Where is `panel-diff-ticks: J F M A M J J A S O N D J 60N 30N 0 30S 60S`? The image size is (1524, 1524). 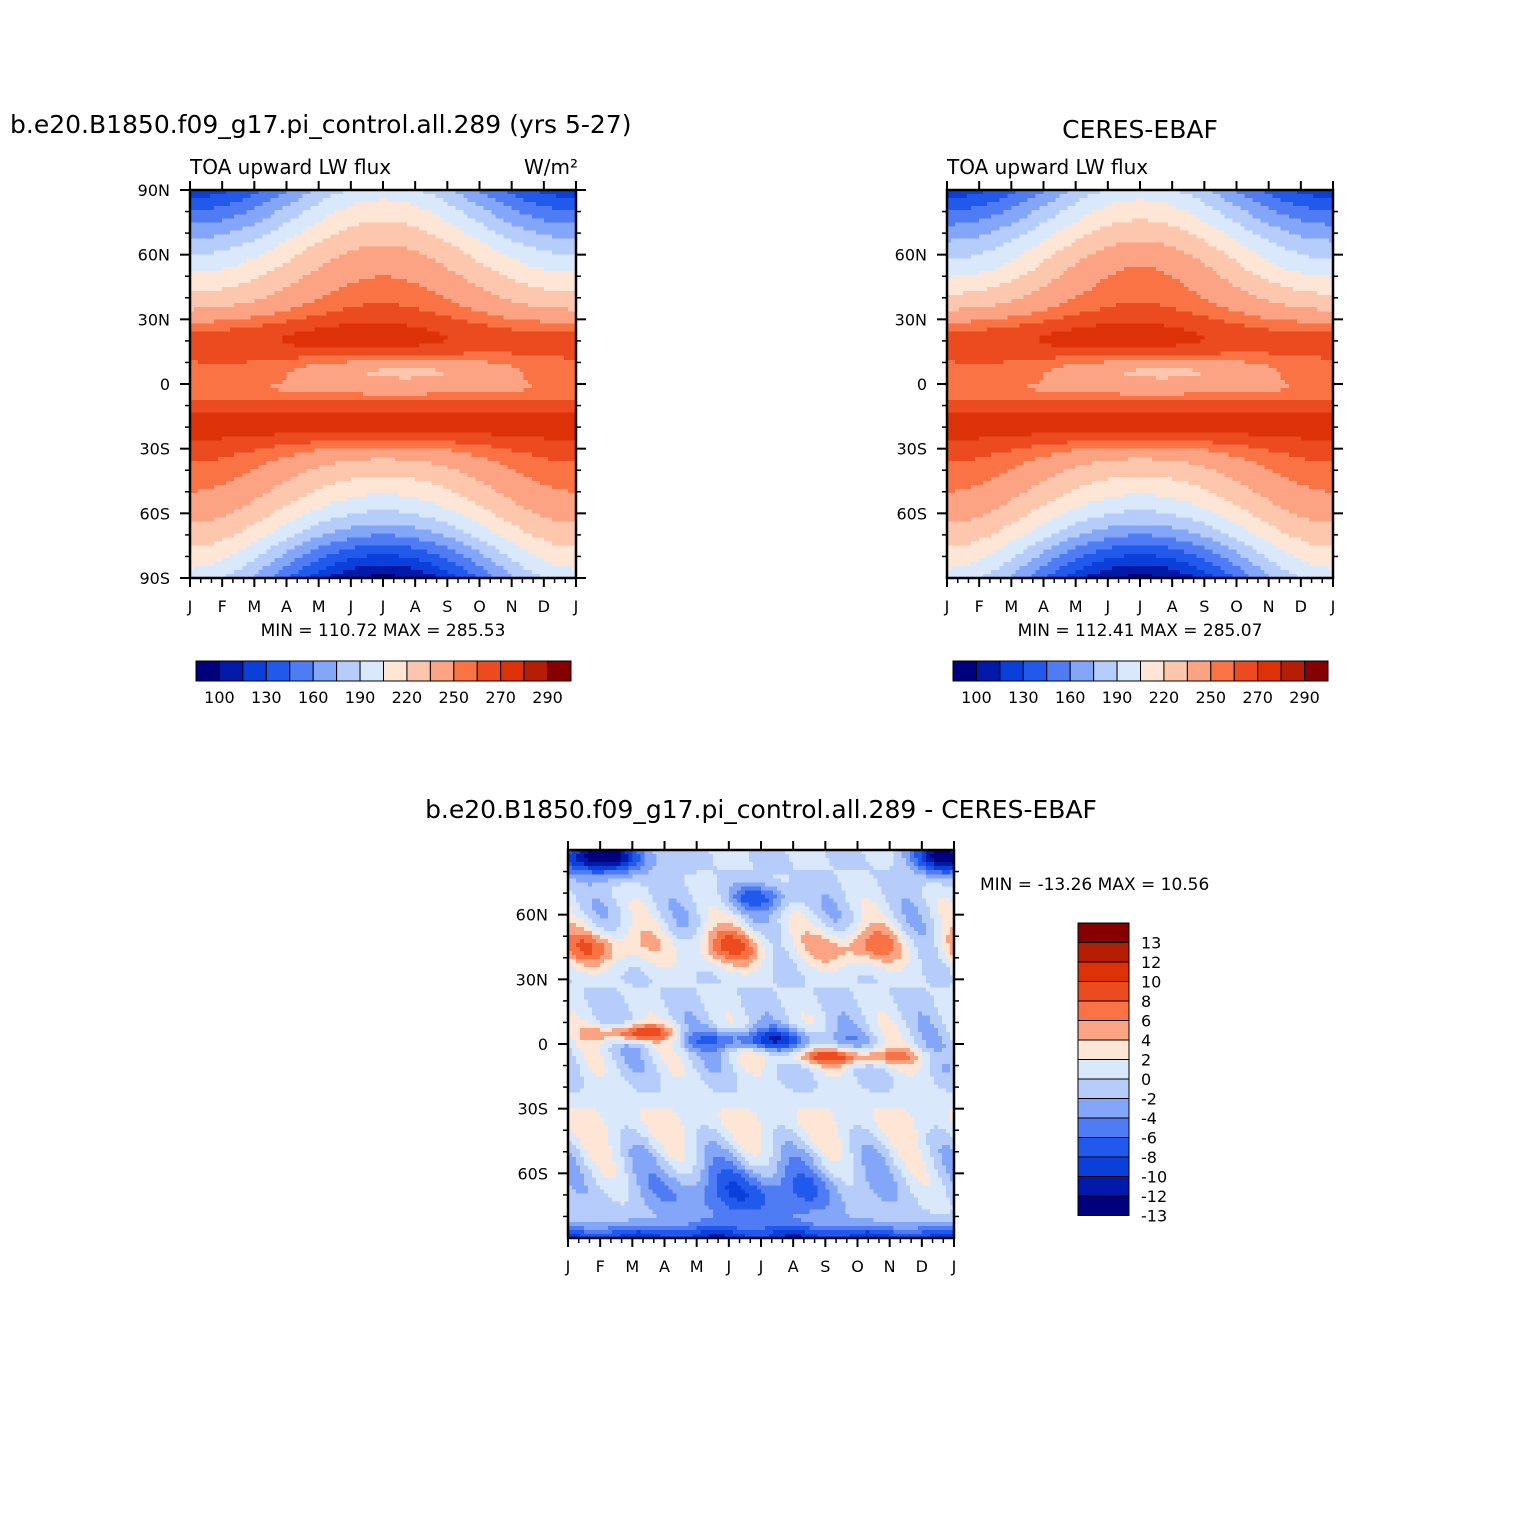 panel-diff-ticks: J F M A M J J A S O N D J 60N 30N 0 30S 60S is located at coordinates (740, 1058).